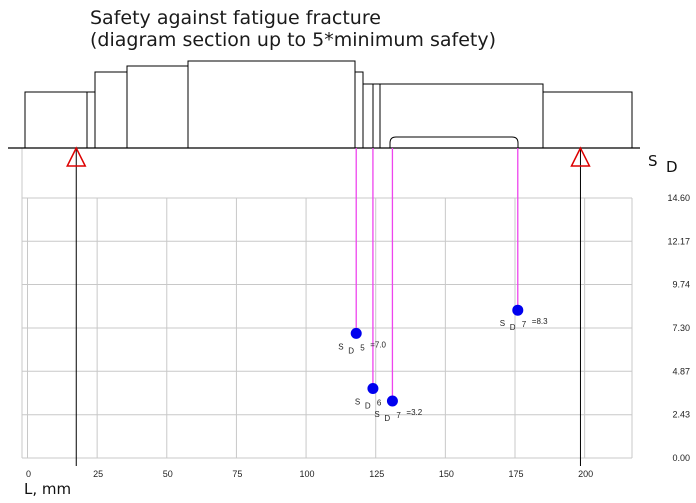  Describe the element at coordinates (446, 474) in the screenshot. I see `x-tick-label: 150` at that location.